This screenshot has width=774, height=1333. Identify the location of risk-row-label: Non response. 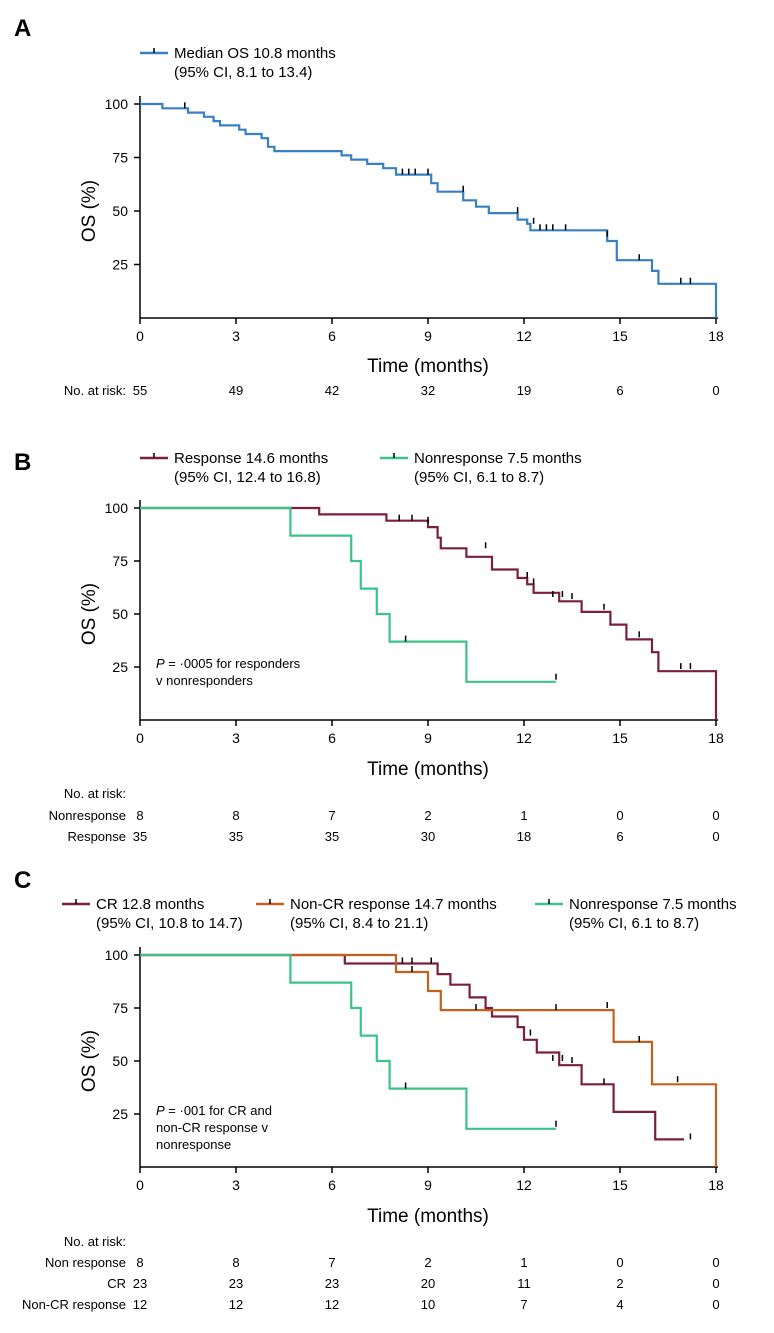
(85, 1262).